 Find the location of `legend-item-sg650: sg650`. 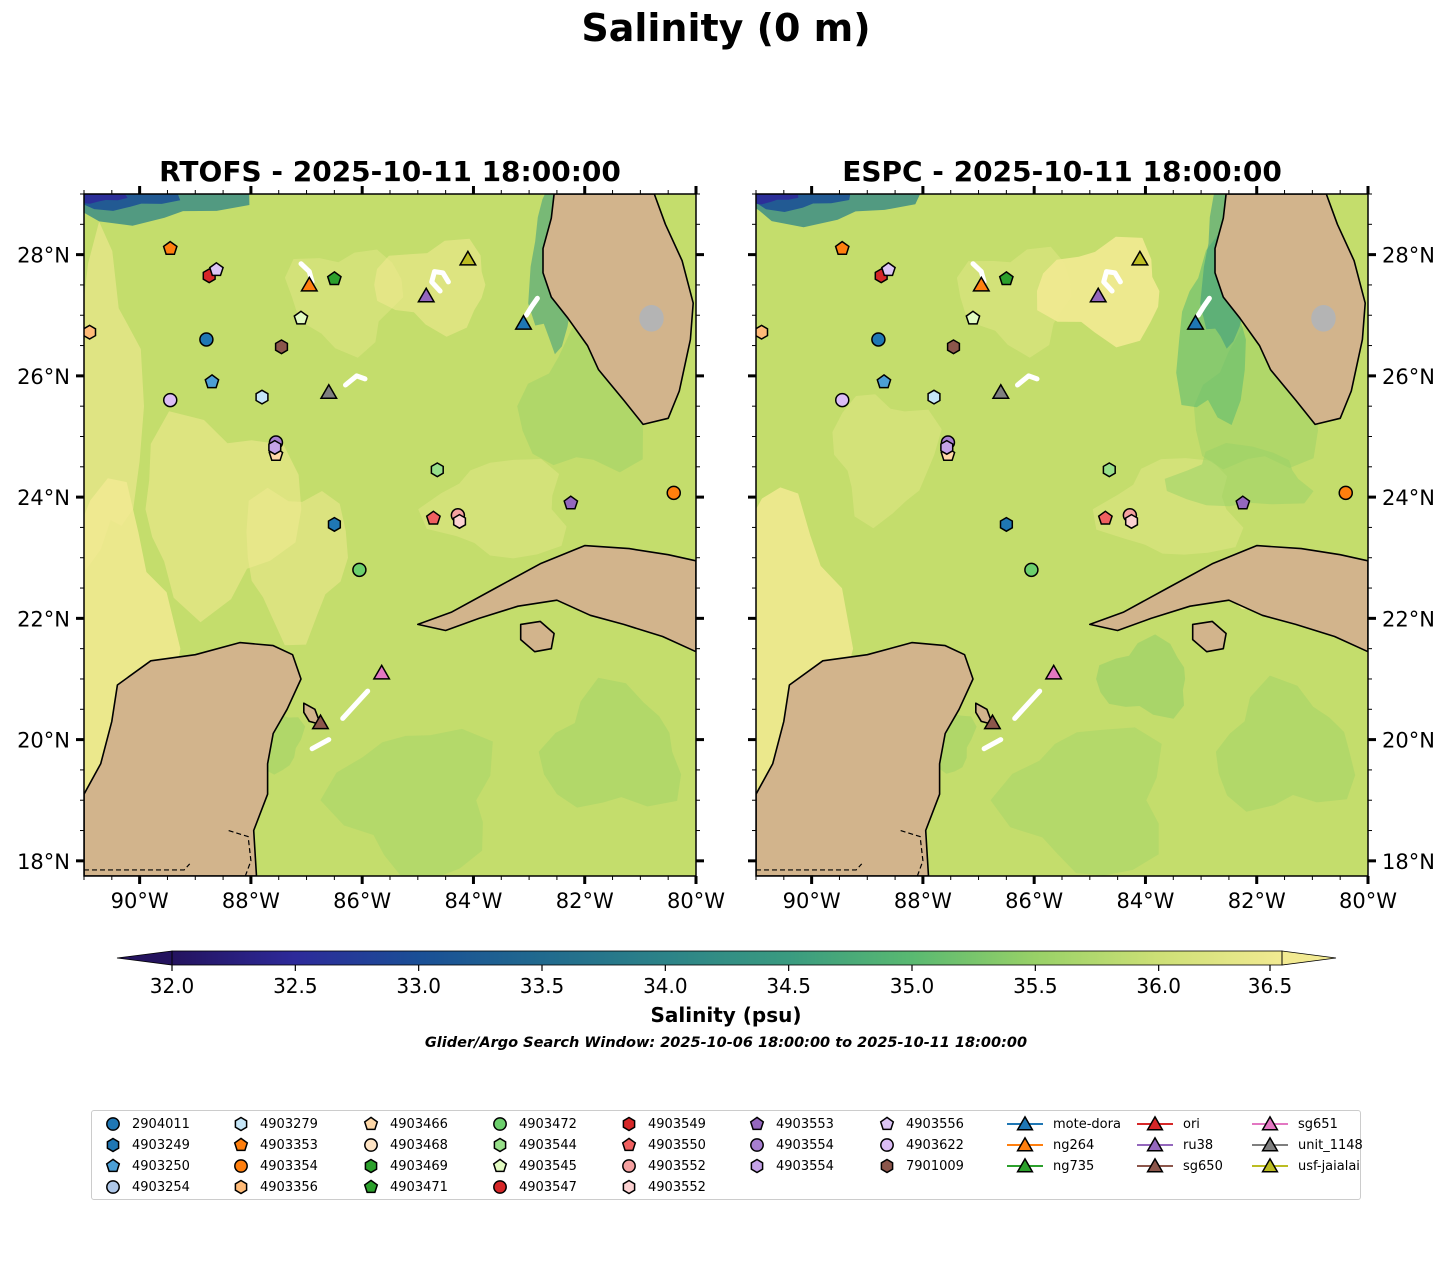

legend-item-sg650: sg650 is located at coordinates (1179, 1166).